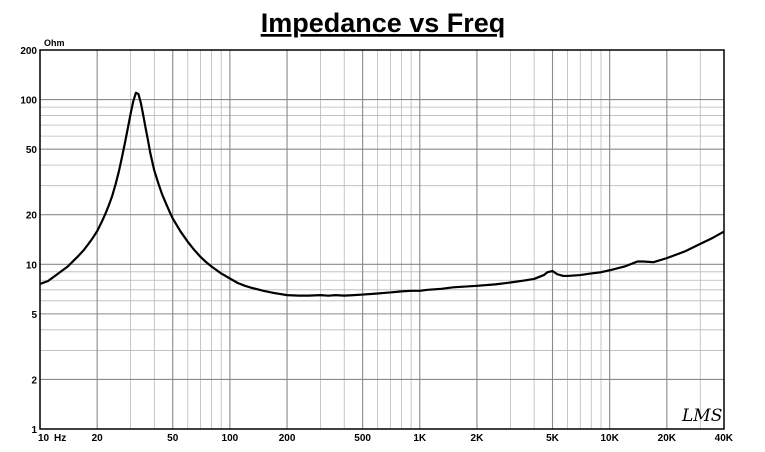  What do you see at coordinates (34, 315) in the screenshot?
I see `y-tick-label: 5` at bounding box center [34, 315].